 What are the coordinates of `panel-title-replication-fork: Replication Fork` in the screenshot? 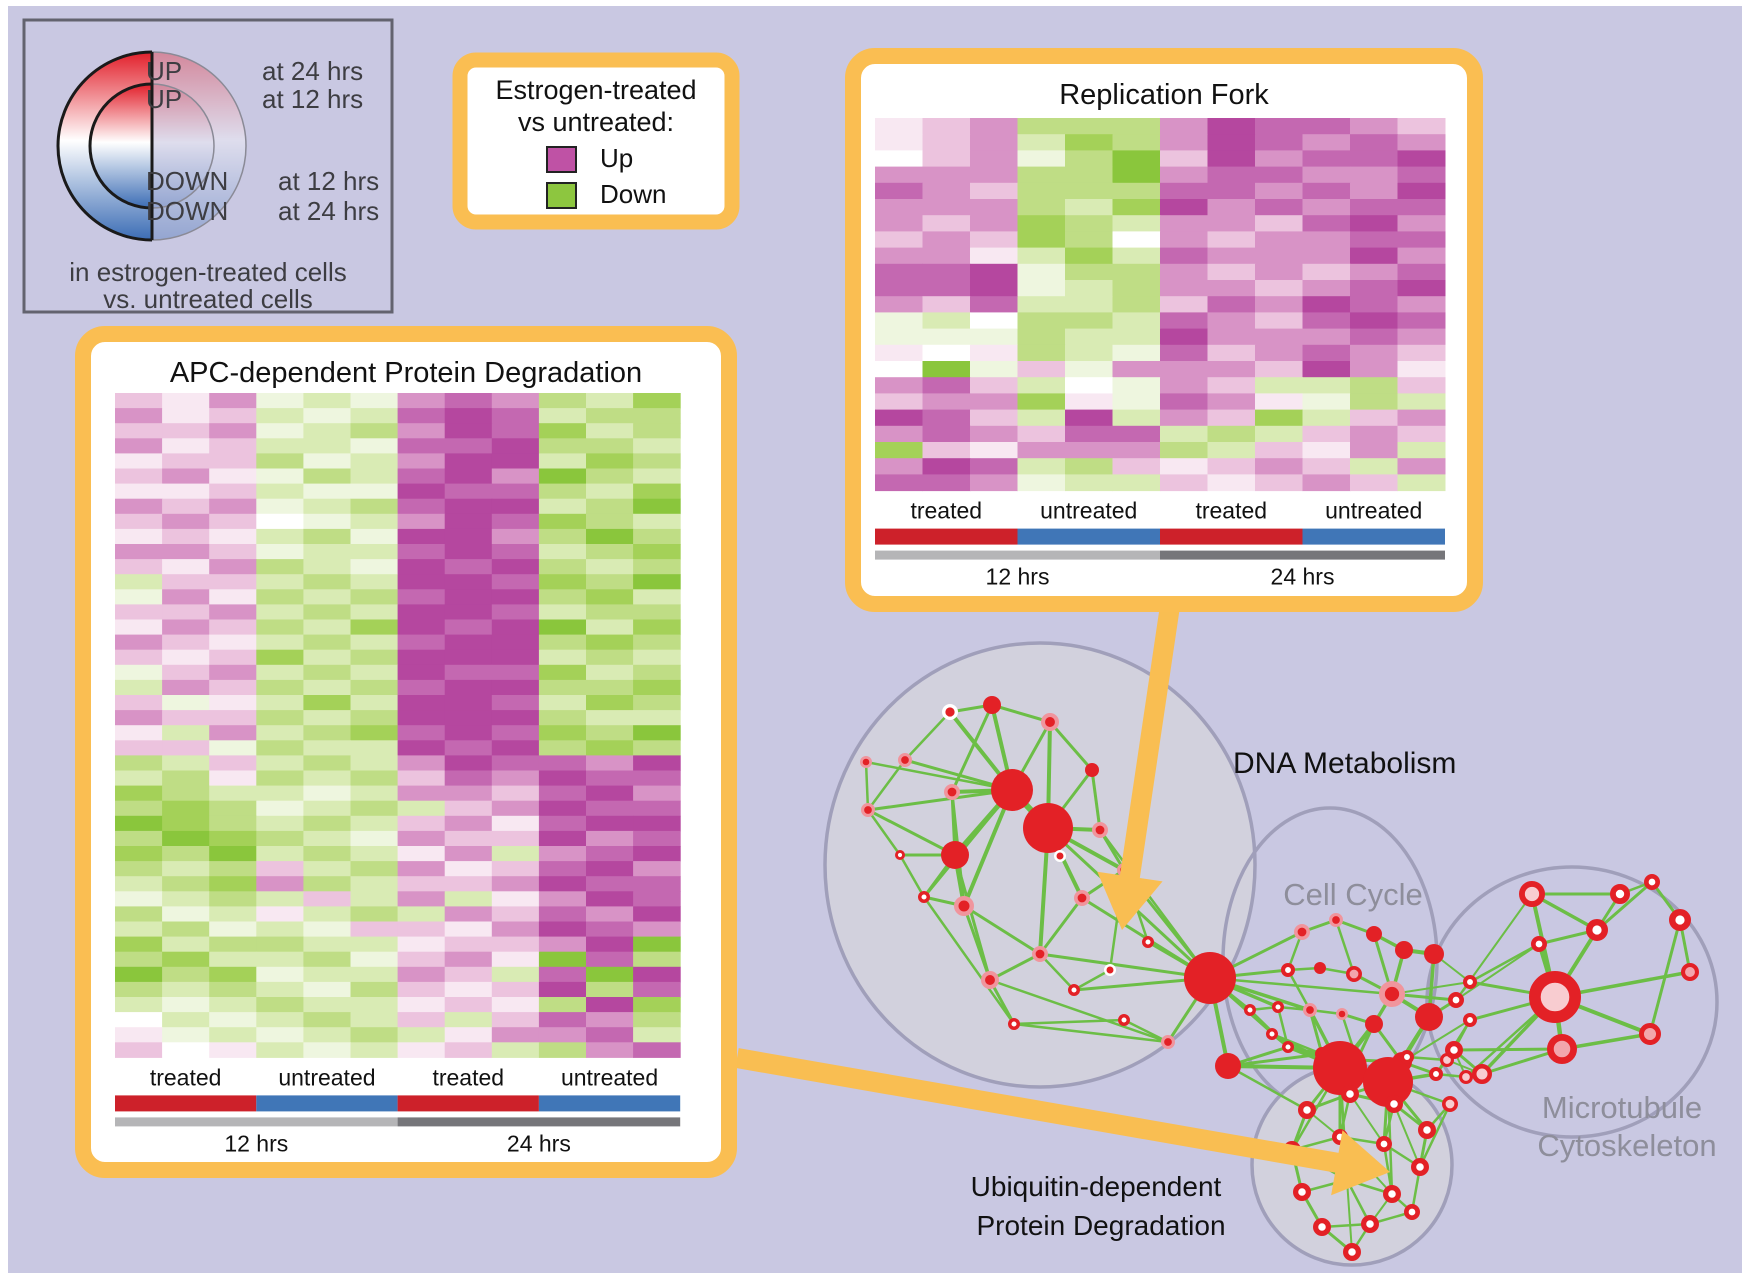 It's located at (1164, 95).